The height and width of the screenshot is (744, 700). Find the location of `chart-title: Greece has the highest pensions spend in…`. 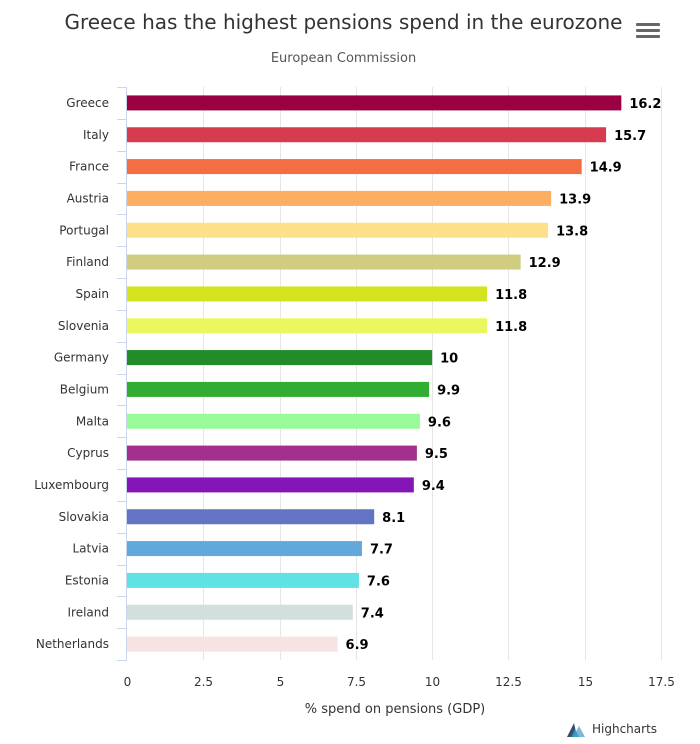

chart-title: Greece has the highest pensions spend in… is located at coordinates (343, 22).